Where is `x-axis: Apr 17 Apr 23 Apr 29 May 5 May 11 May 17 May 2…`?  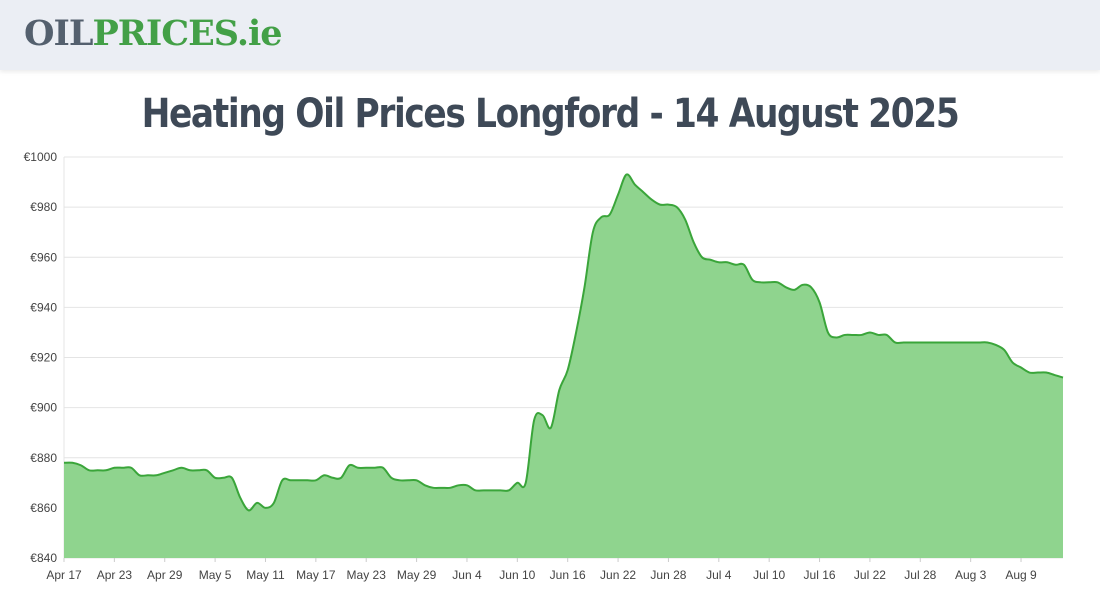
x-axis: Apr 17 Apr 23 Apr 29 May 5 May 11 May 17 May 2… is located at coordinates (541, 570).